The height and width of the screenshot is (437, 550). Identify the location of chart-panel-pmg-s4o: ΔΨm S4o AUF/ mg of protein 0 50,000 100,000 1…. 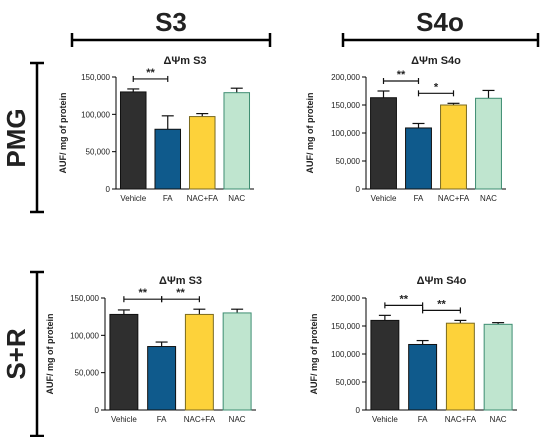
(405, 129).